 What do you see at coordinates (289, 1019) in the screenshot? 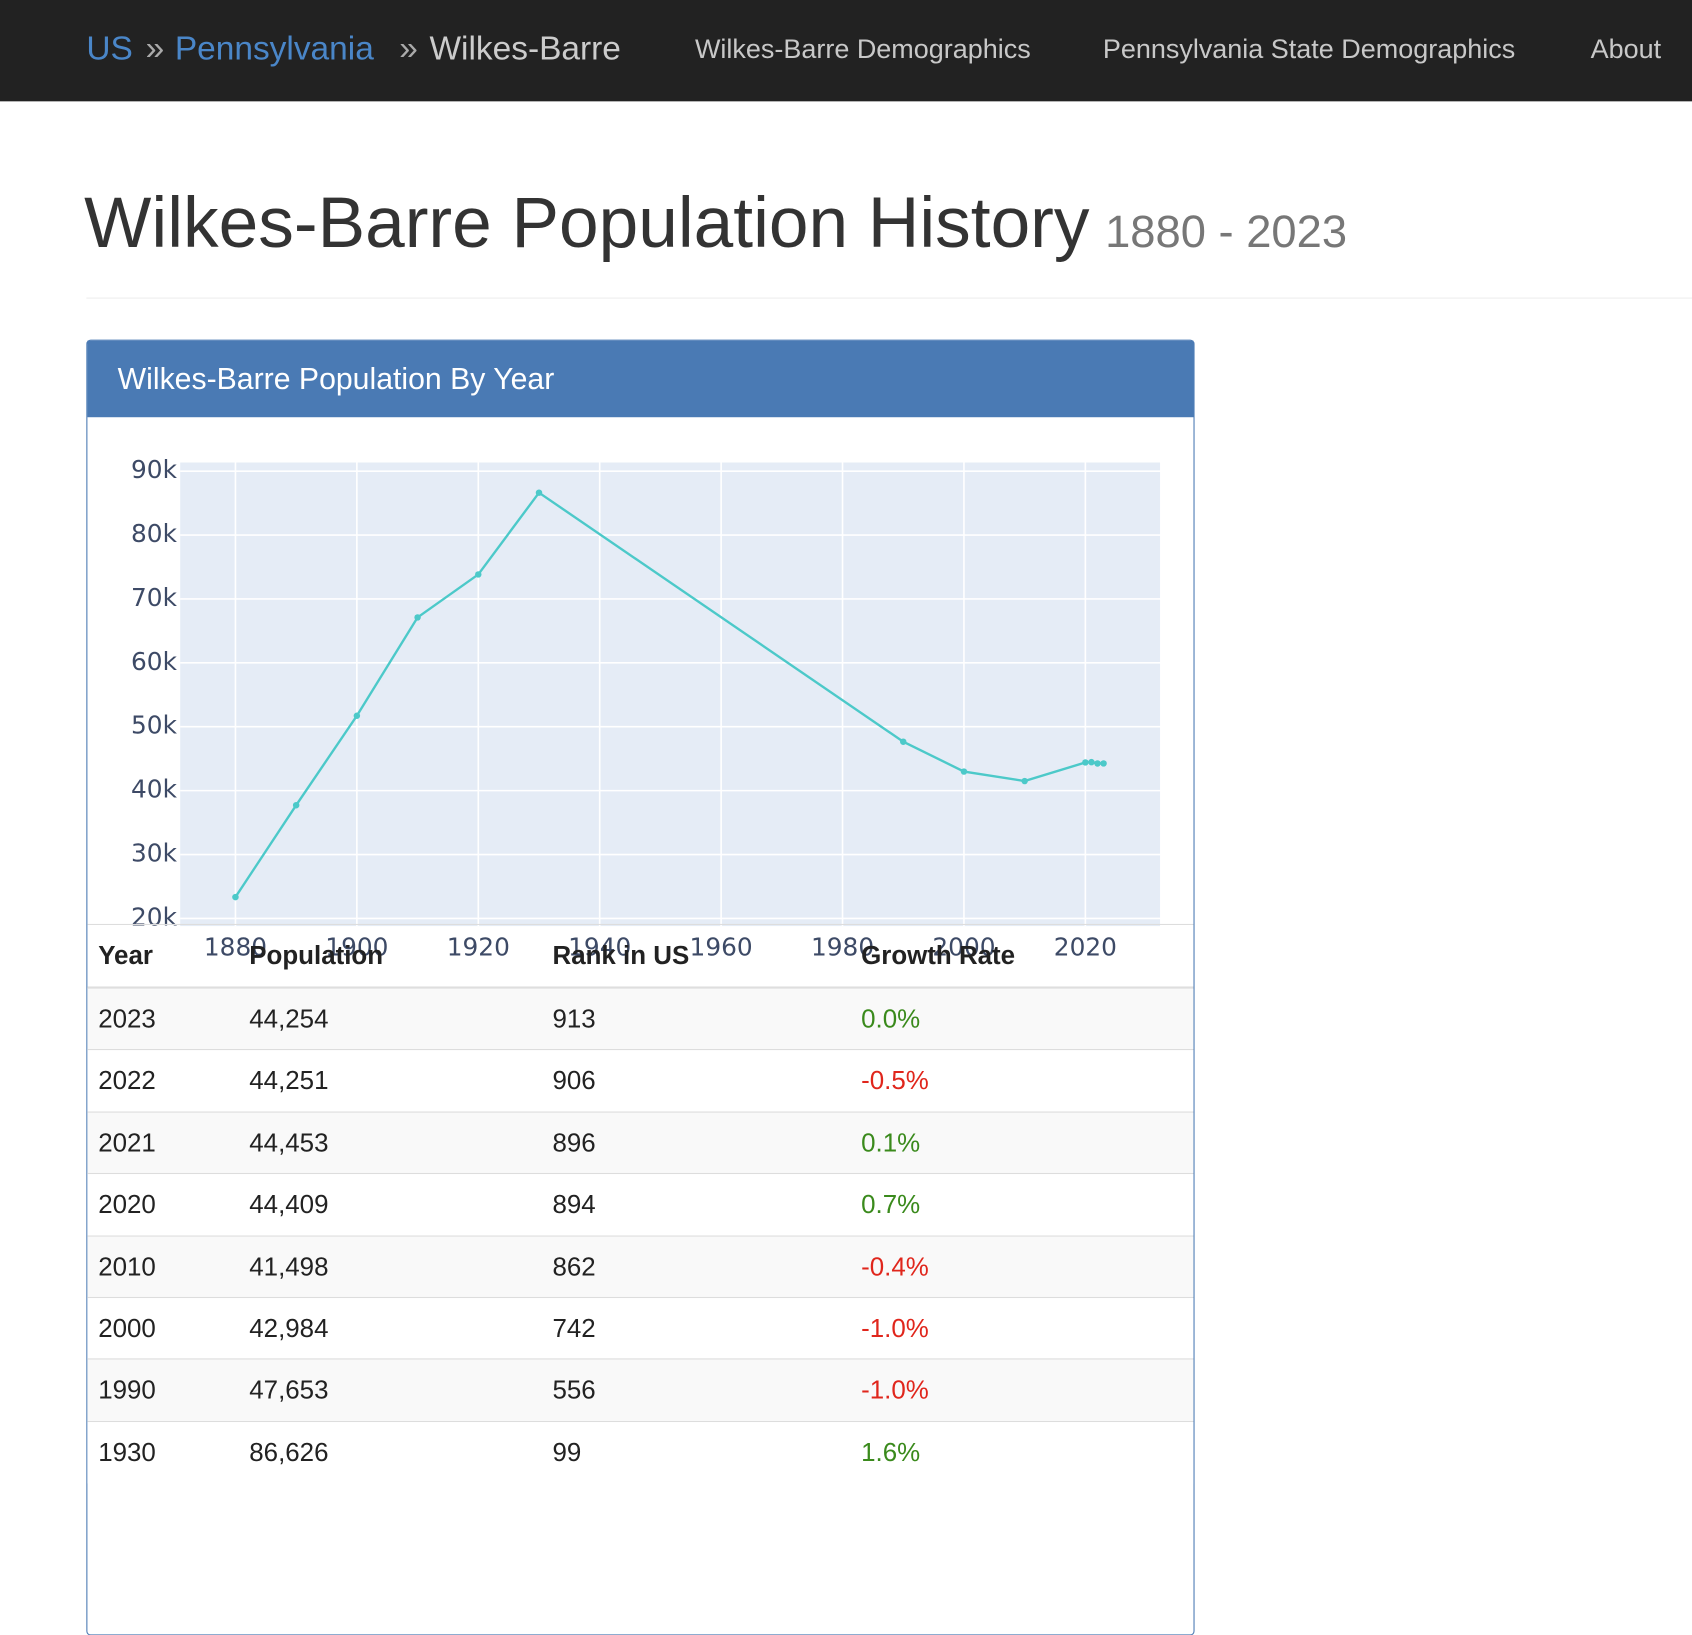
I see `table-cell: 44,254` at bounding box center [289, 1019].